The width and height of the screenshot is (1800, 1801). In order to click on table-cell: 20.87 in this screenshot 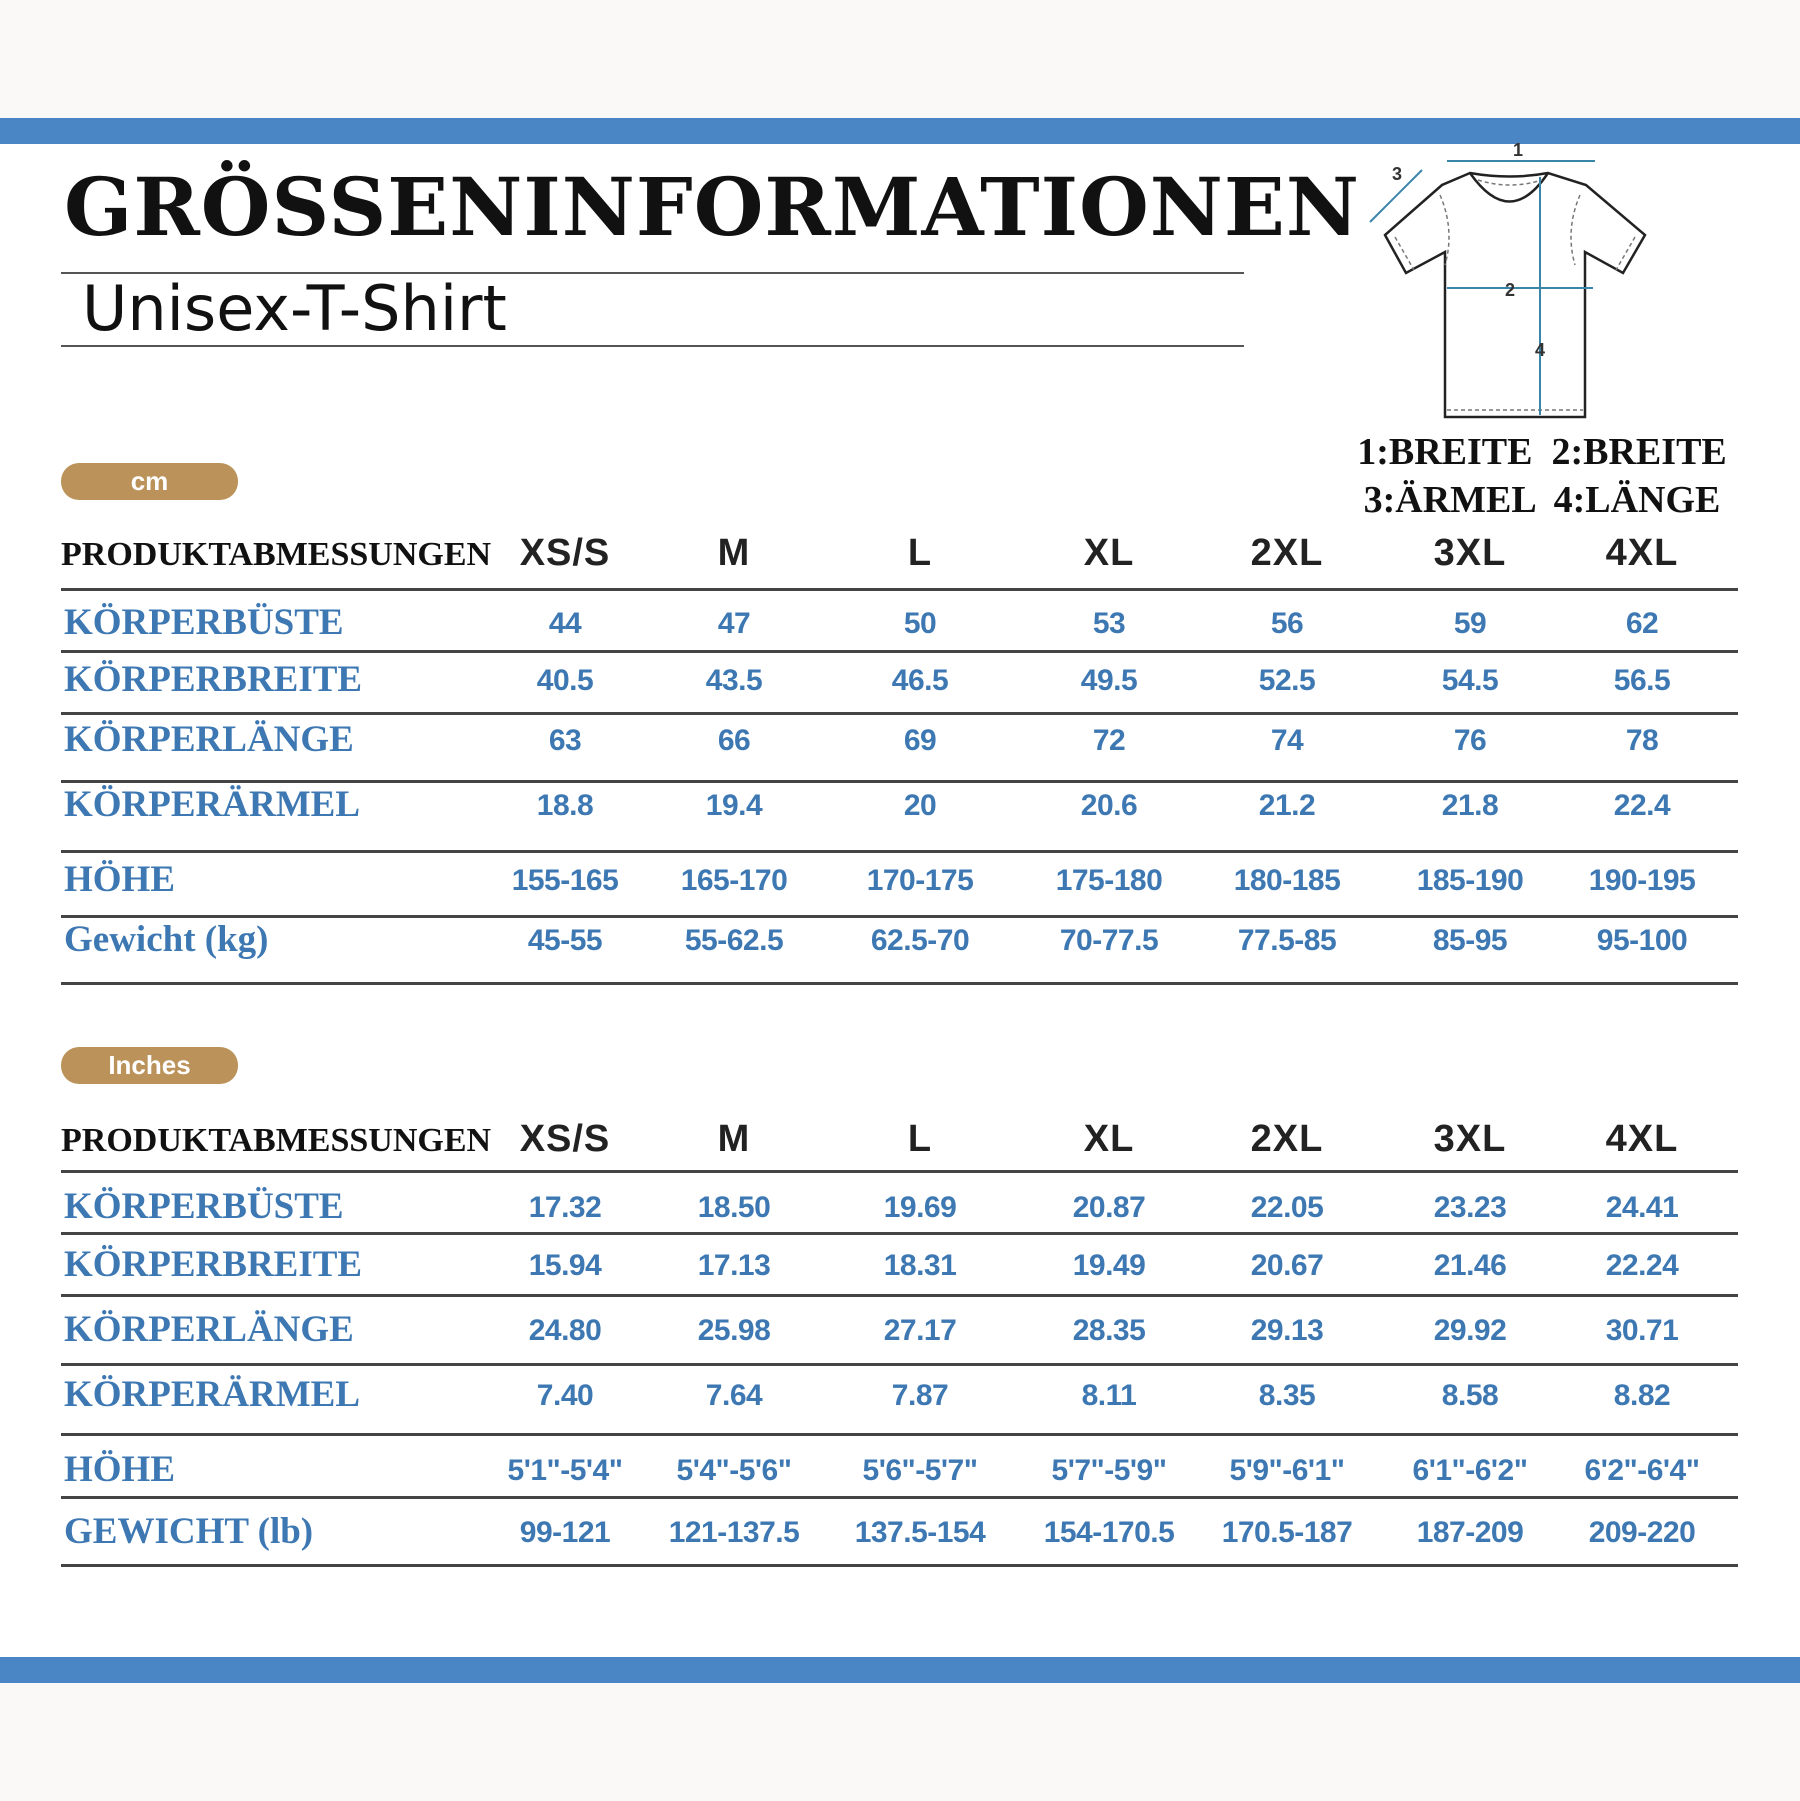, I will do `click(1109, 1207)`.